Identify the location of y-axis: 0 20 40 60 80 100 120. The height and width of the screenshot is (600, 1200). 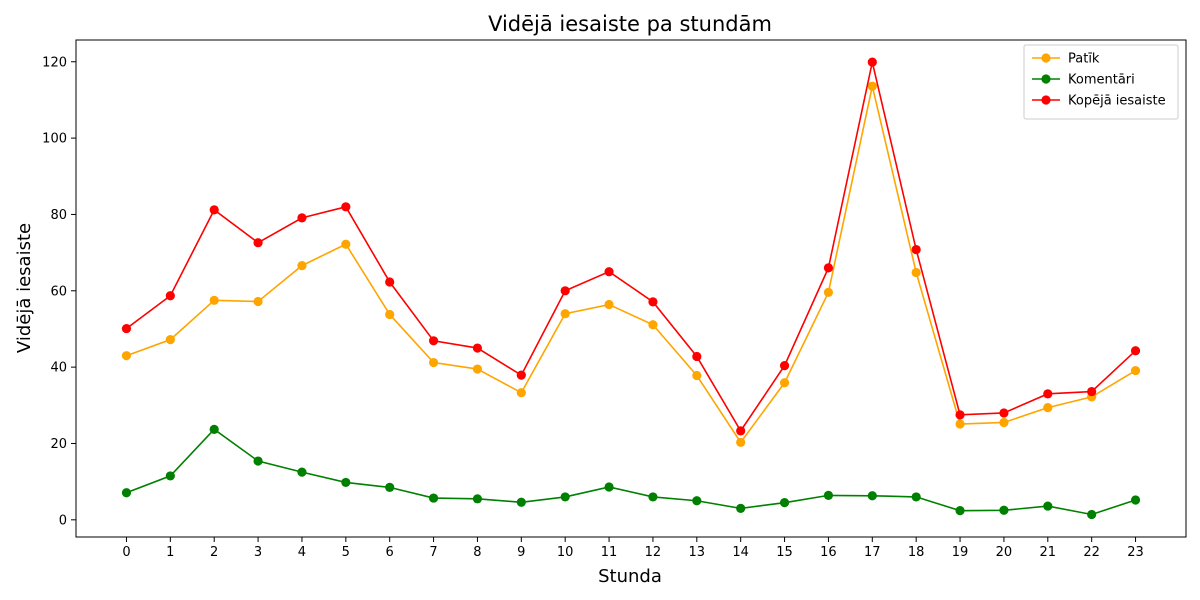
(59, 291).